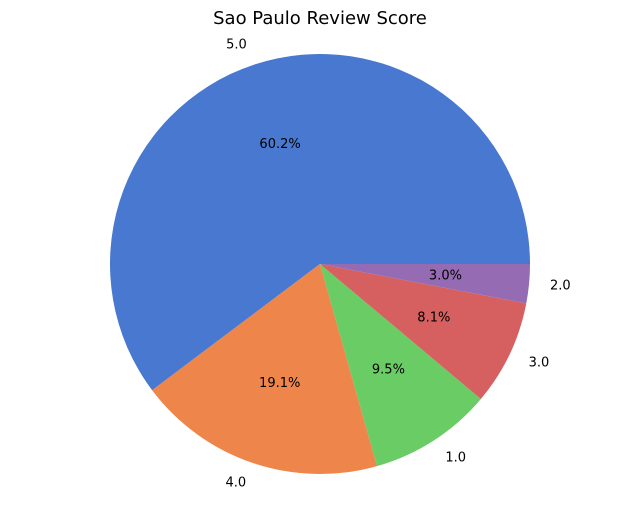  What do you see at coordinates (279, 383) in the screenshot?
I see `slice-percent-4-0: 19.1%` at bounding box center [279, 383].